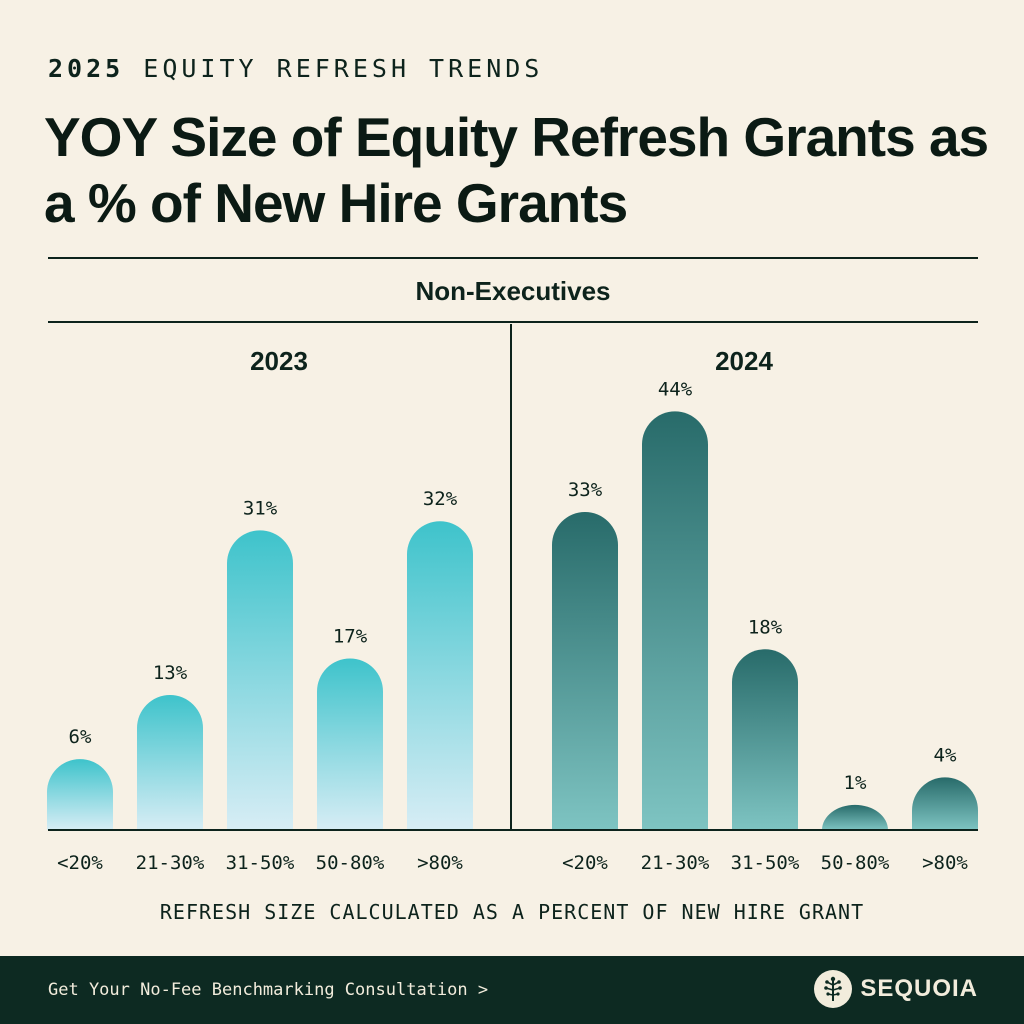  I want to click on category-label-2024-0: <20%, so click(585, 863).